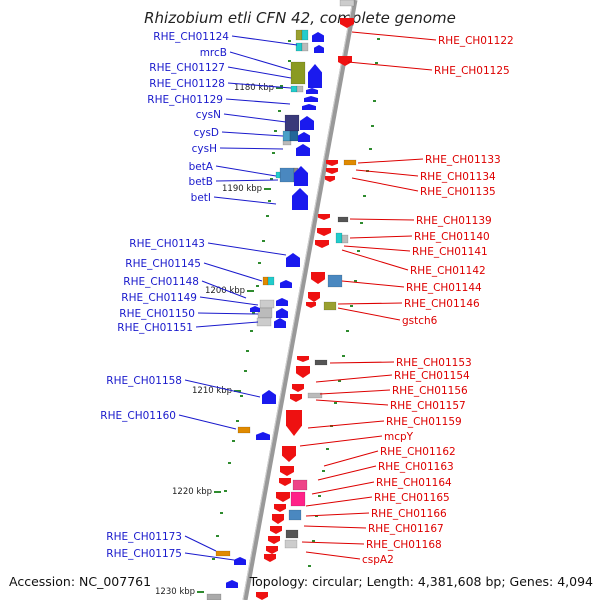 The image size is (600, 600). What do you see at coordinates (163, 264) in the screenshot?
I see `left-gene-label: RHE_CH01145` at bounding box center [163, 264].